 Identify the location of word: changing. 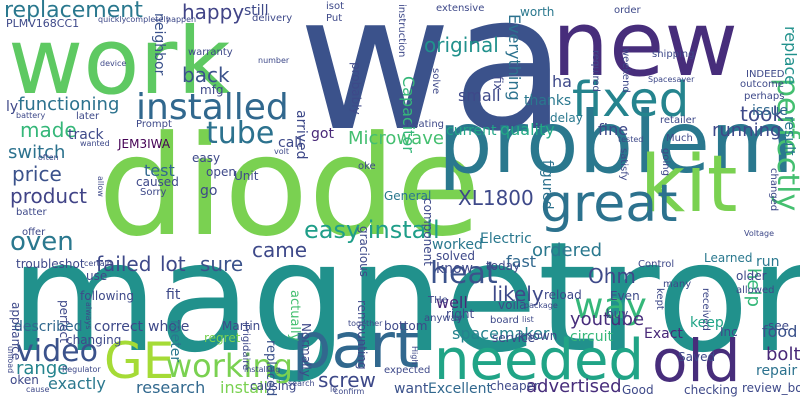
(94, 340).